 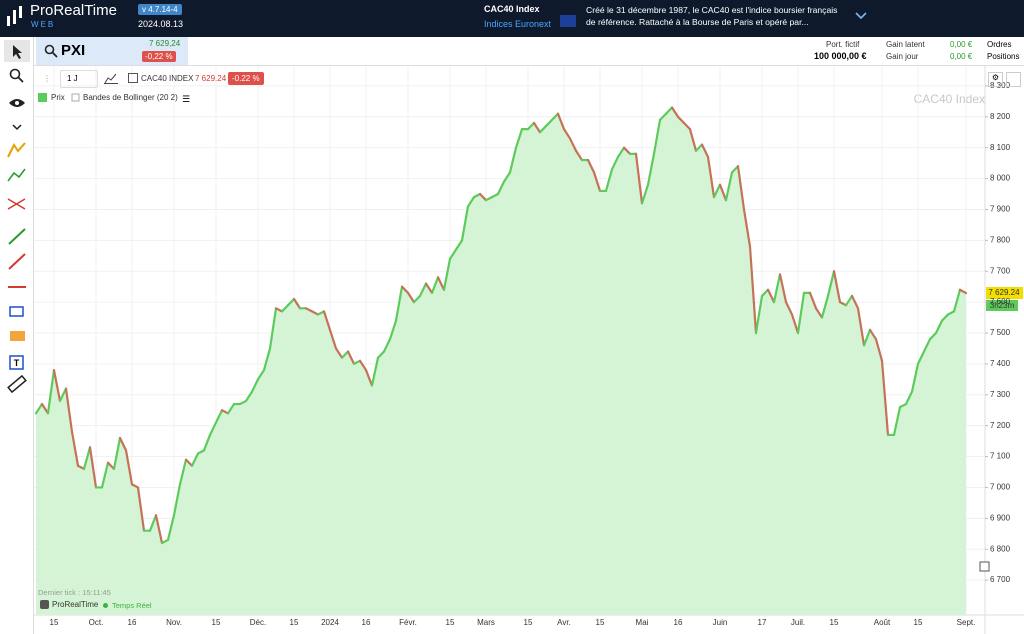 I want to click on footer-brand: ProRealTime, so click(x=75, y=604).